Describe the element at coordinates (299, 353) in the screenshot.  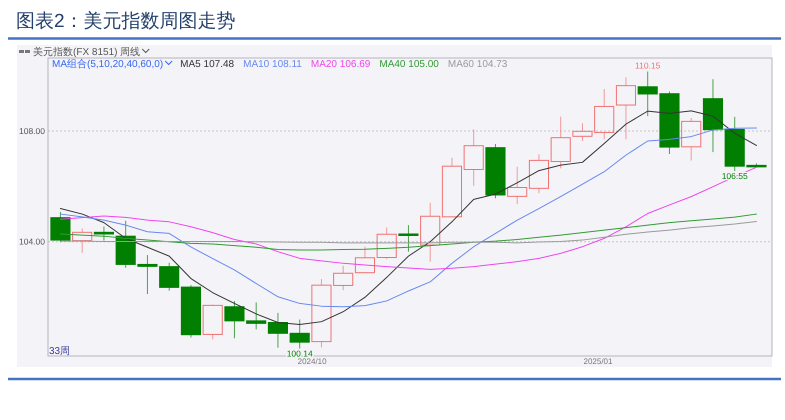
I see `annotation: 100.14` at that location.